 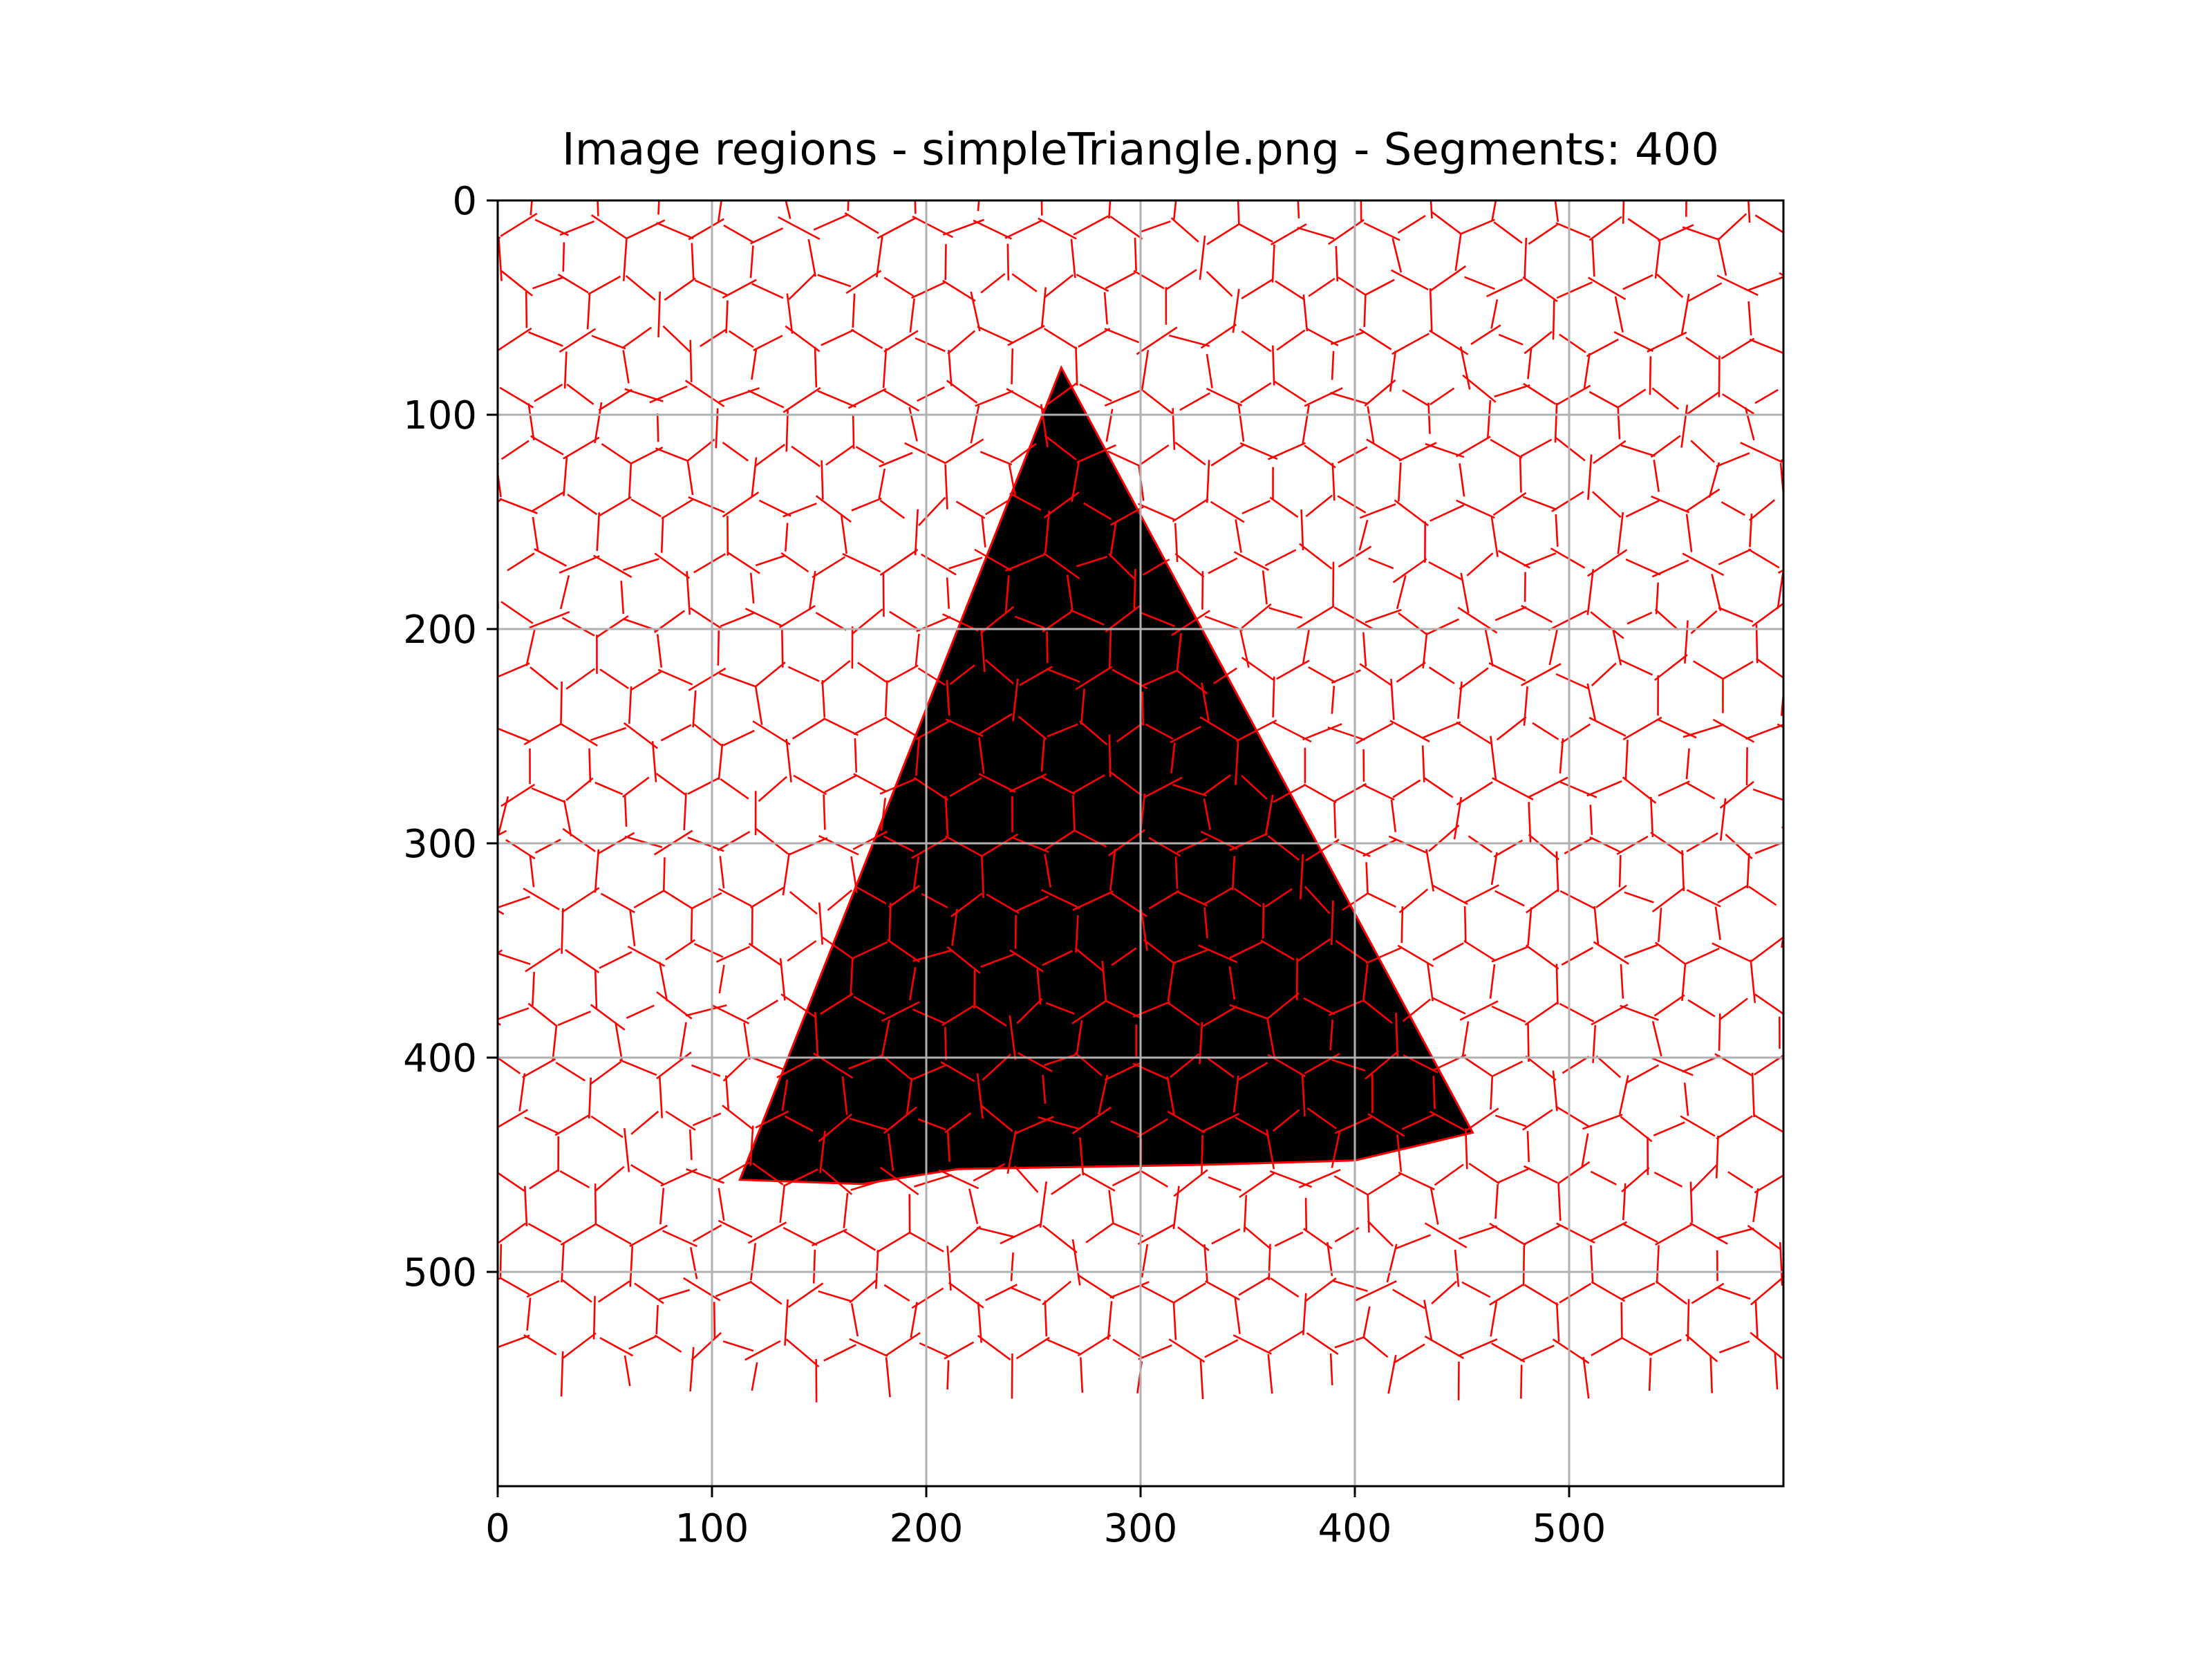 I want to click on y-tick-label-400: 400, so click(x=440, y=1058).